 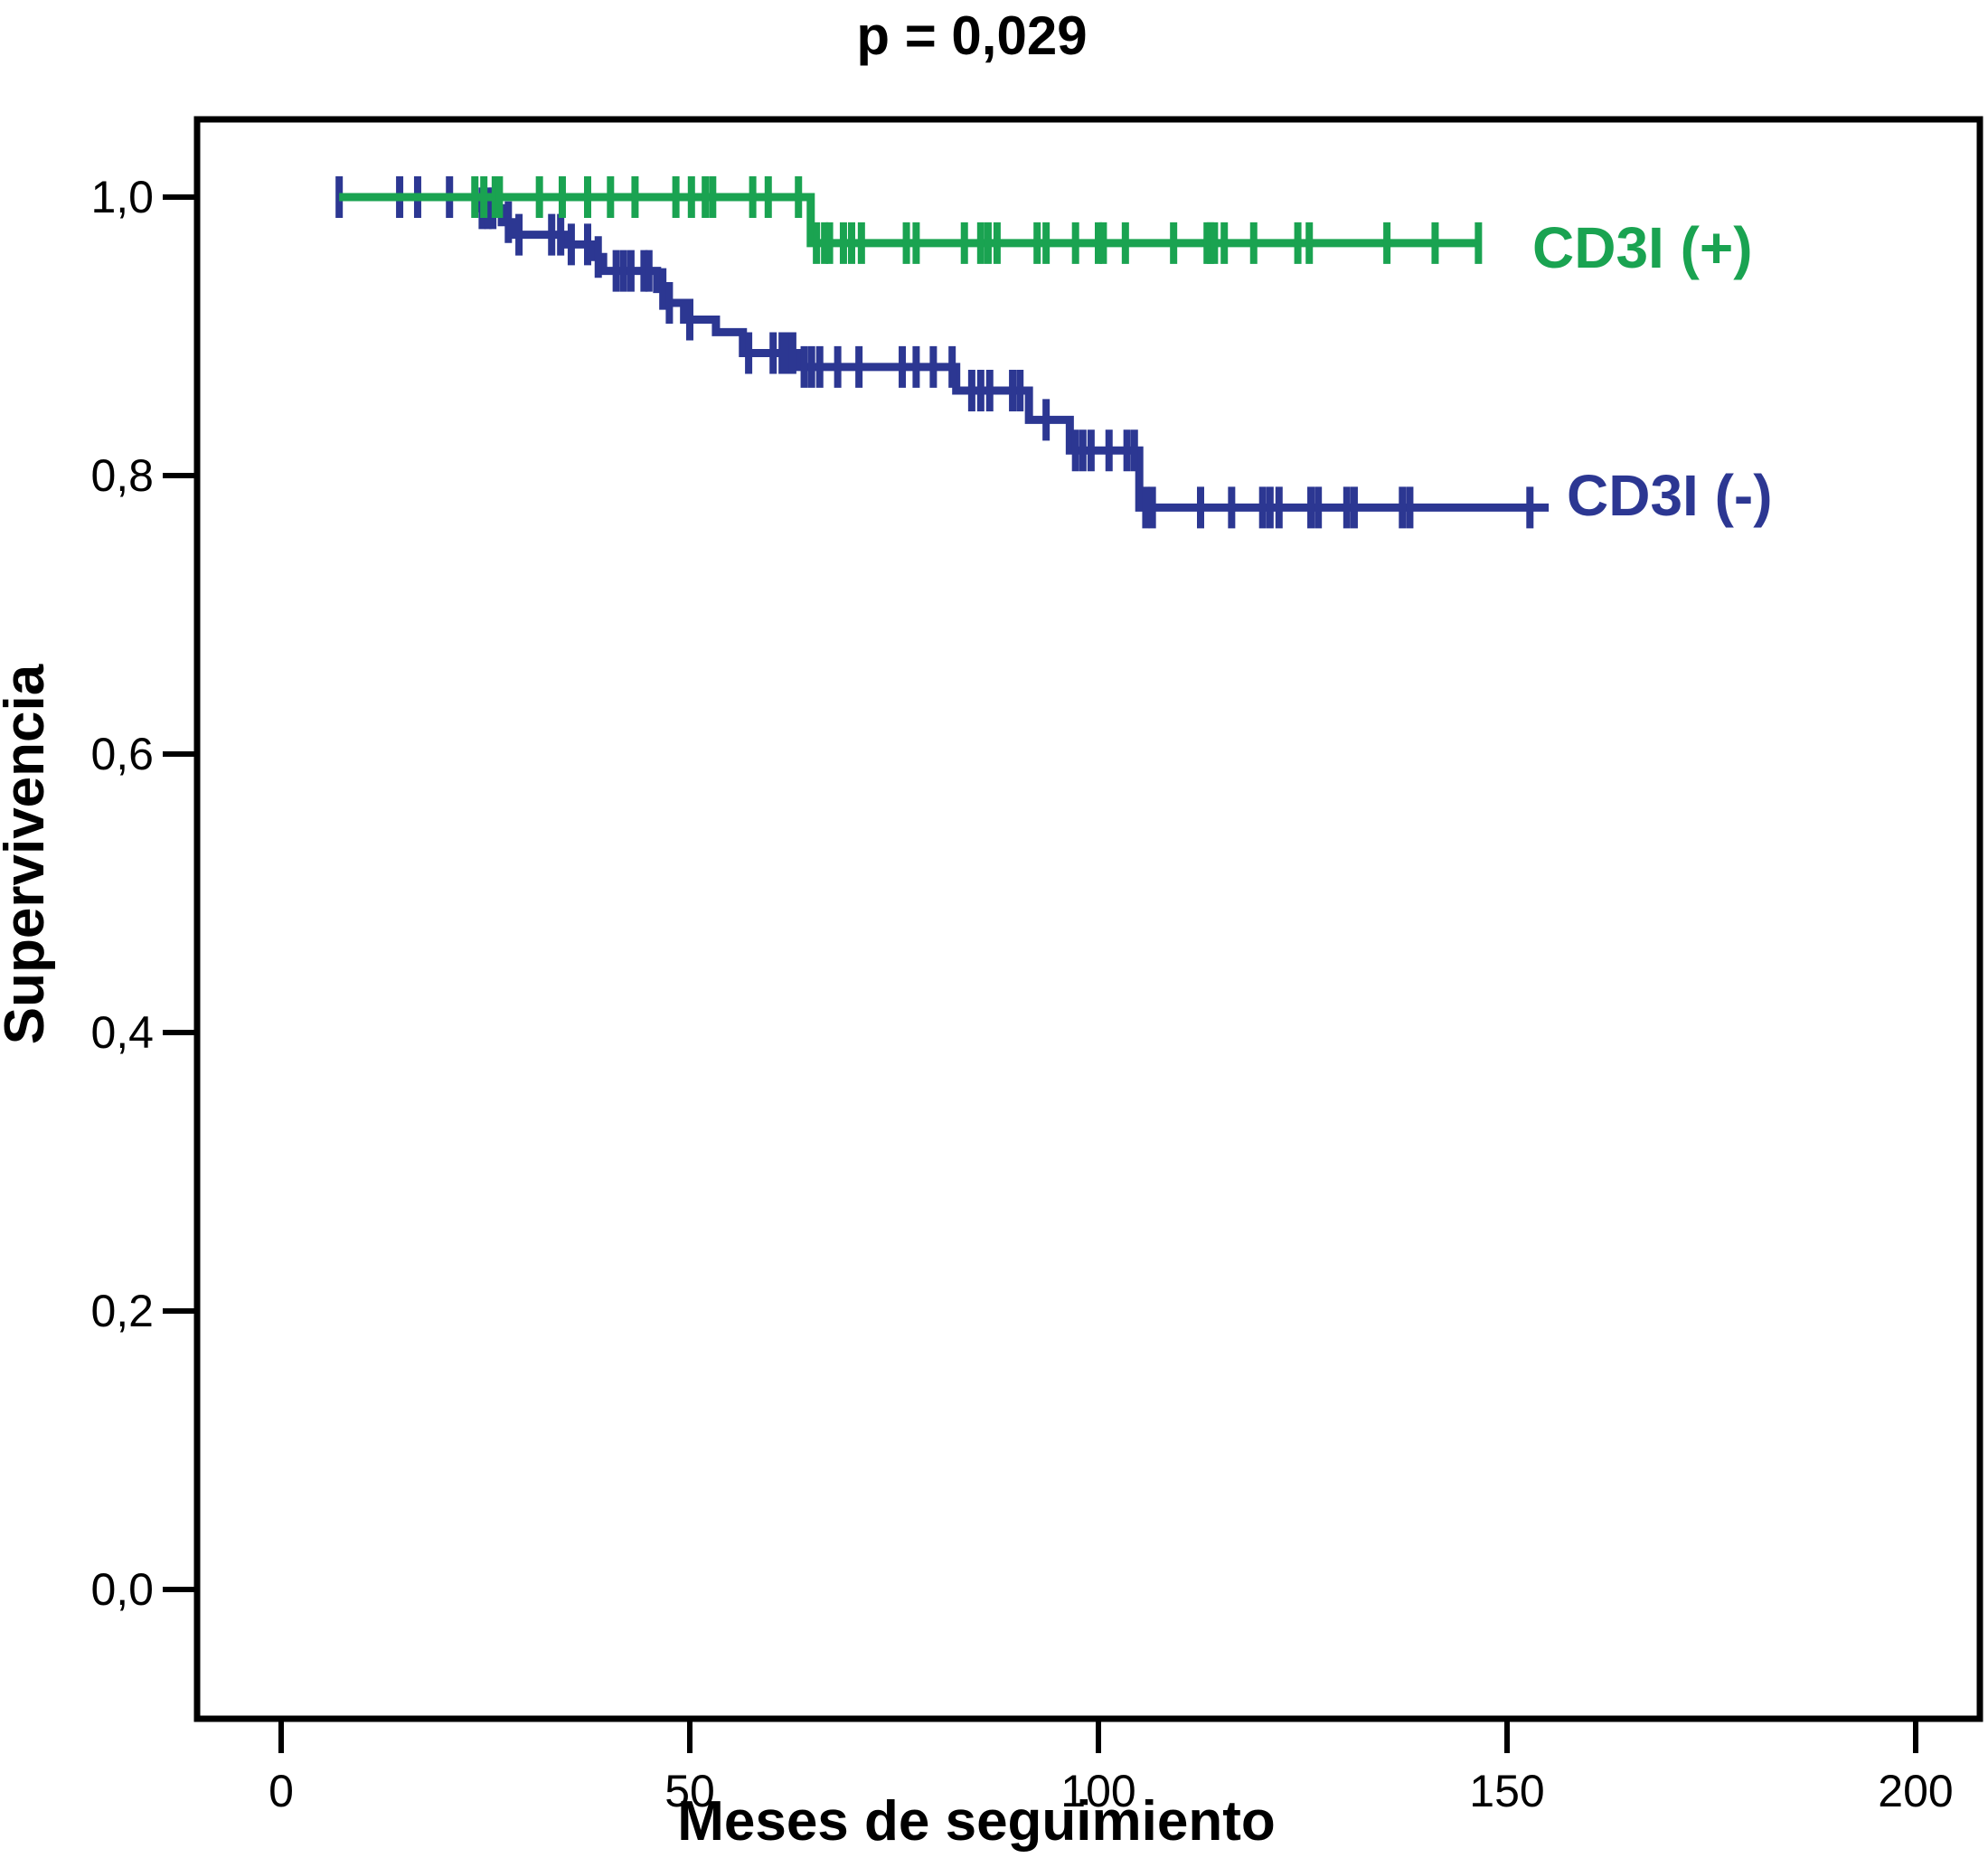 What do you see at coordinates (122, 1311) in the screenshot?
I see `y-tick-label: 0,2` at bounding box center [122, 1311].